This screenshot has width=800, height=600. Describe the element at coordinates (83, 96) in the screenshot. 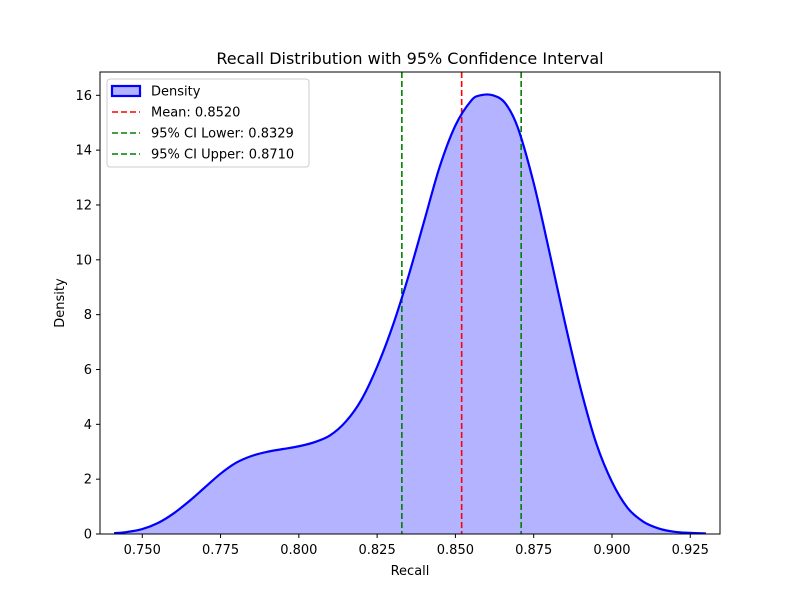

I see `y-tick-label: 16` at that location.